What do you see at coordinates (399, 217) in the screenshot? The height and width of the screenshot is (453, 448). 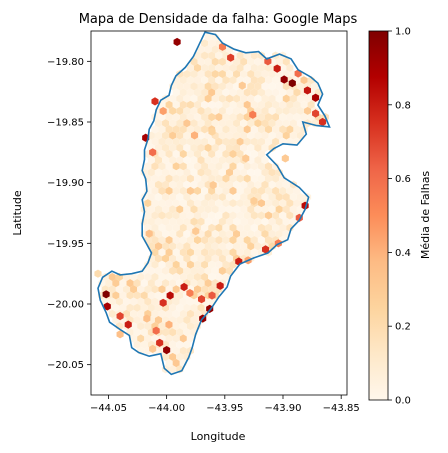 I see `colorbar-ticks: 0.0 0.2 0.4 0.6 0.8 1.0` at bounding box center [399, 217].